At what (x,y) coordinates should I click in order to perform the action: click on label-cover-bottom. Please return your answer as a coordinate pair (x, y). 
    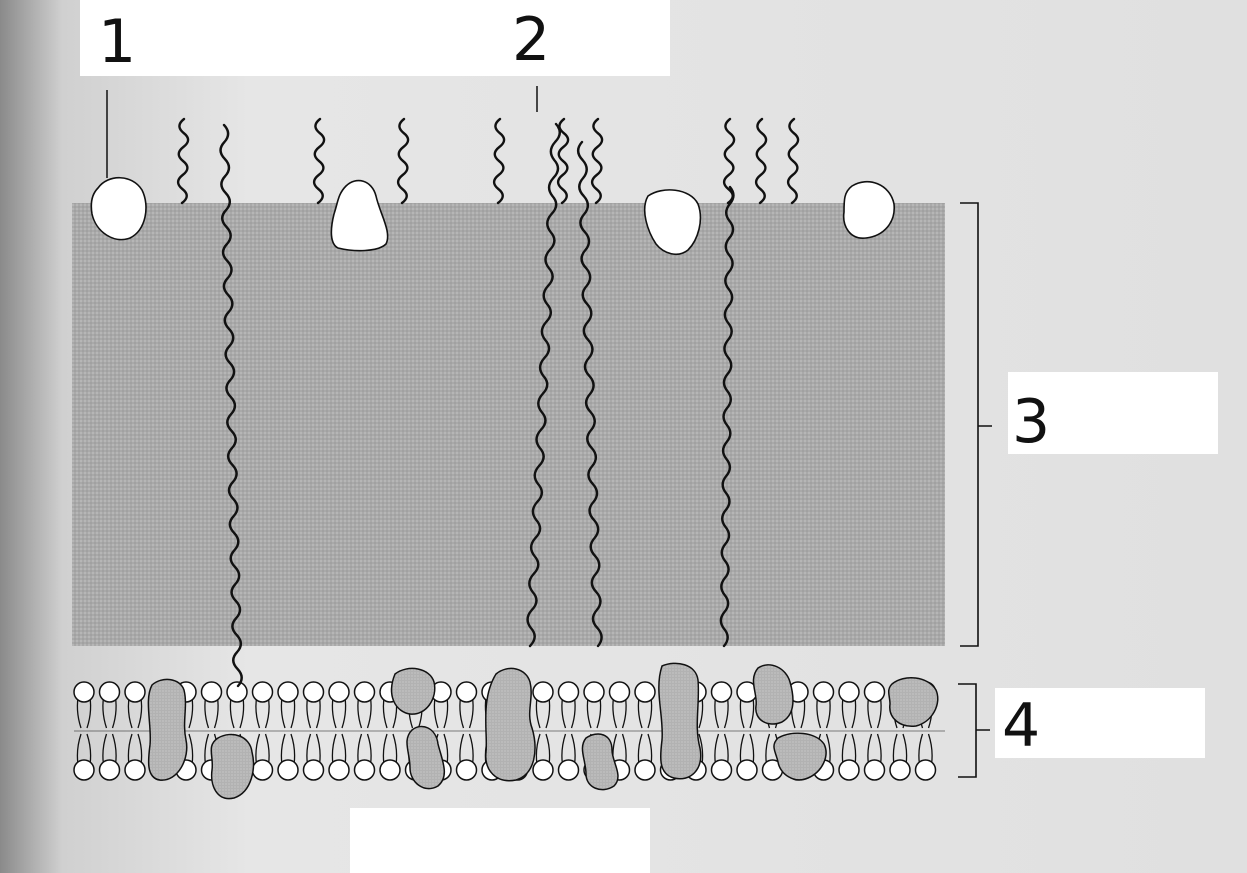
    Looking at the image, I should click on (500, 840).